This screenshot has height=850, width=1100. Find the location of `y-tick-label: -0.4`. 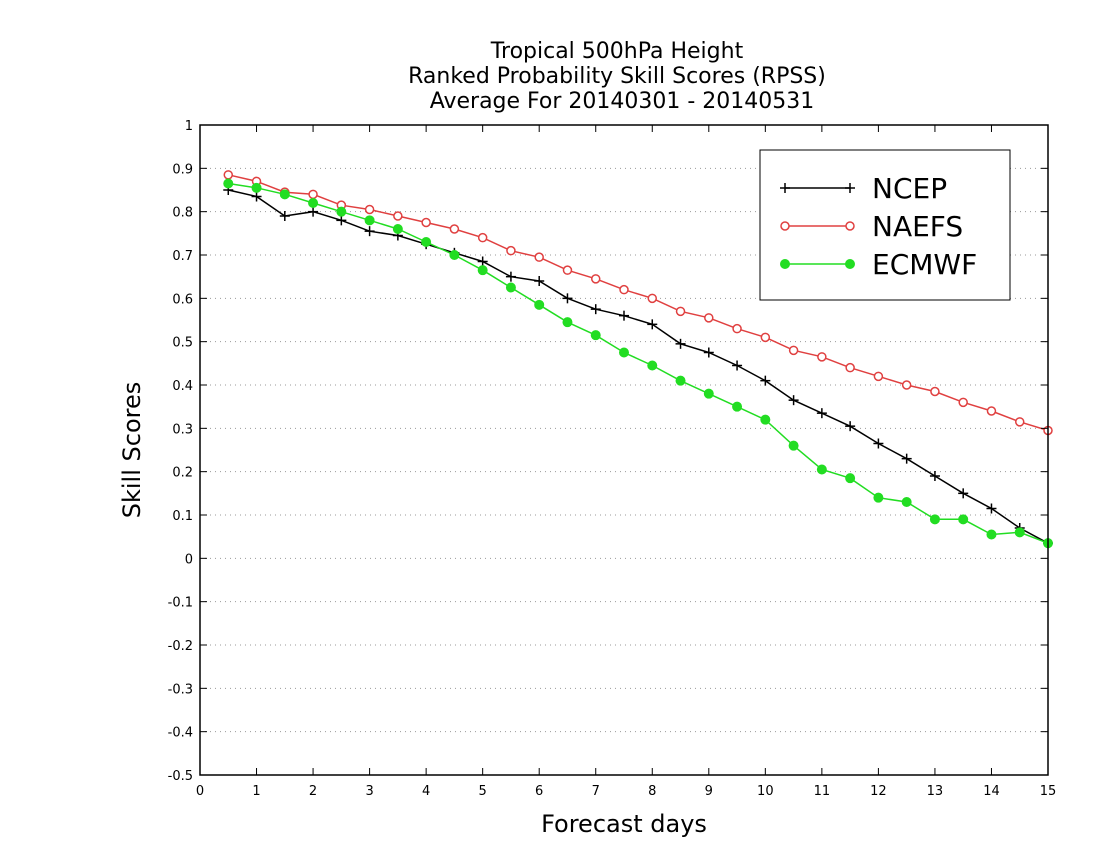

y-tick-label: -0.4 is located at coordinates (180, 733).